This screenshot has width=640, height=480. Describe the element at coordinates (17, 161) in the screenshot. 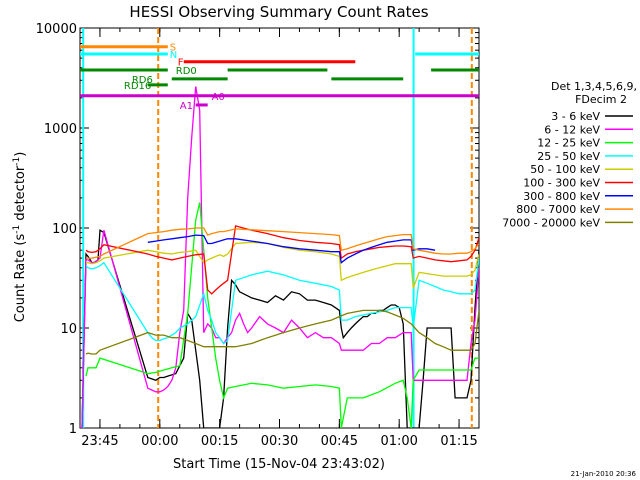

I see `y-axis-label-sup2: -1` at that location.